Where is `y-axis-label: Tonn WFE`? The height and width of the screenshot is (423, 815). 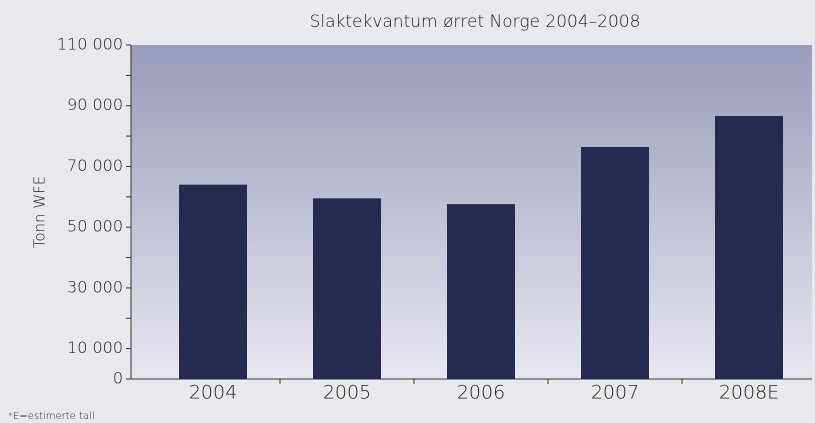
y-axis-label: Tonn WFE is located at coordinates (40, 212).